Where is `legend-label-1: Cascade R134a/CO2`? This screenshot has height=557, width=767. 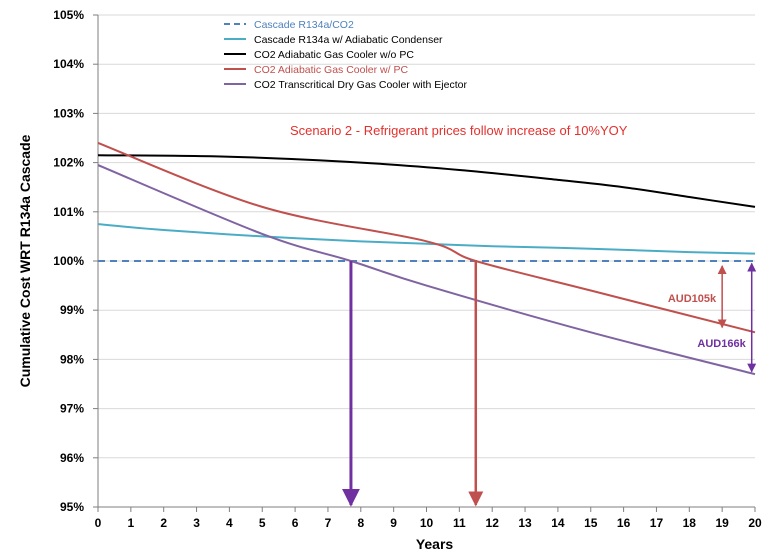
legend-label-1: Cascade R134a/CO2 is located at coordinates (304, 25).